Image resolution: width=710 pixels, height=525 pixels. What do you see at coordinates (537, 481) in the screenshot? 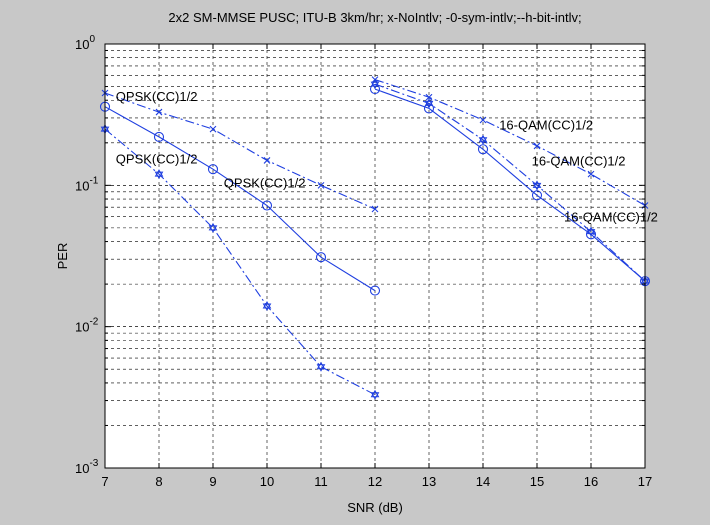
I see `x-tick-label: 15` at bounding box center [537, 481].